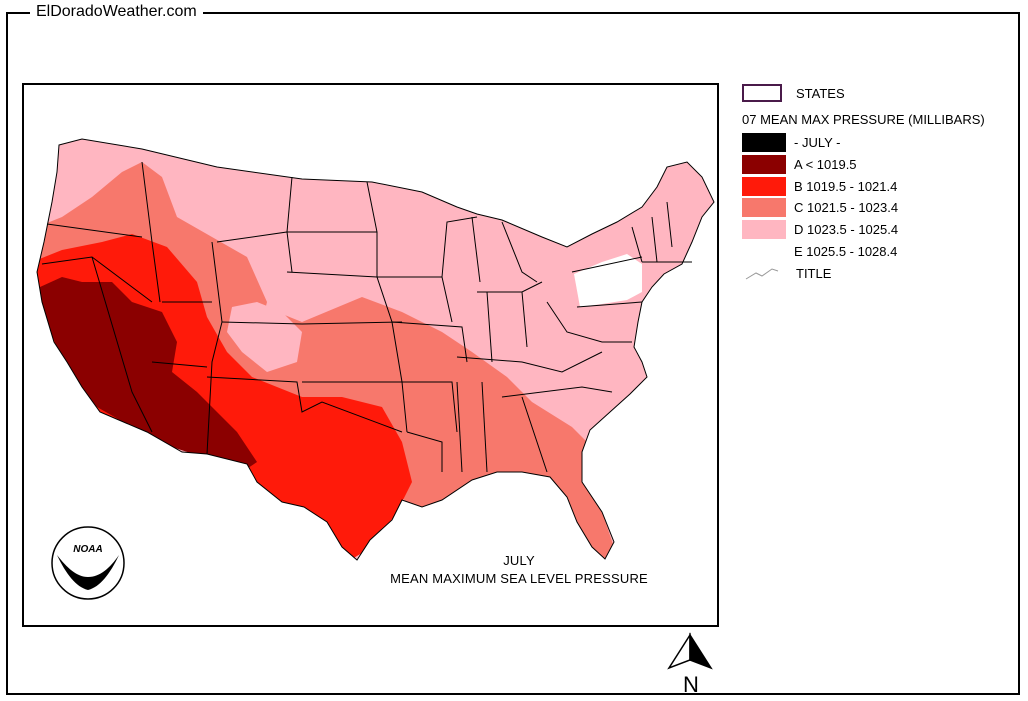 This screenshot has height=701, width=1028. I want to click on legend-class-label: E 1025.5 - 1028.4, so click(846, 251).